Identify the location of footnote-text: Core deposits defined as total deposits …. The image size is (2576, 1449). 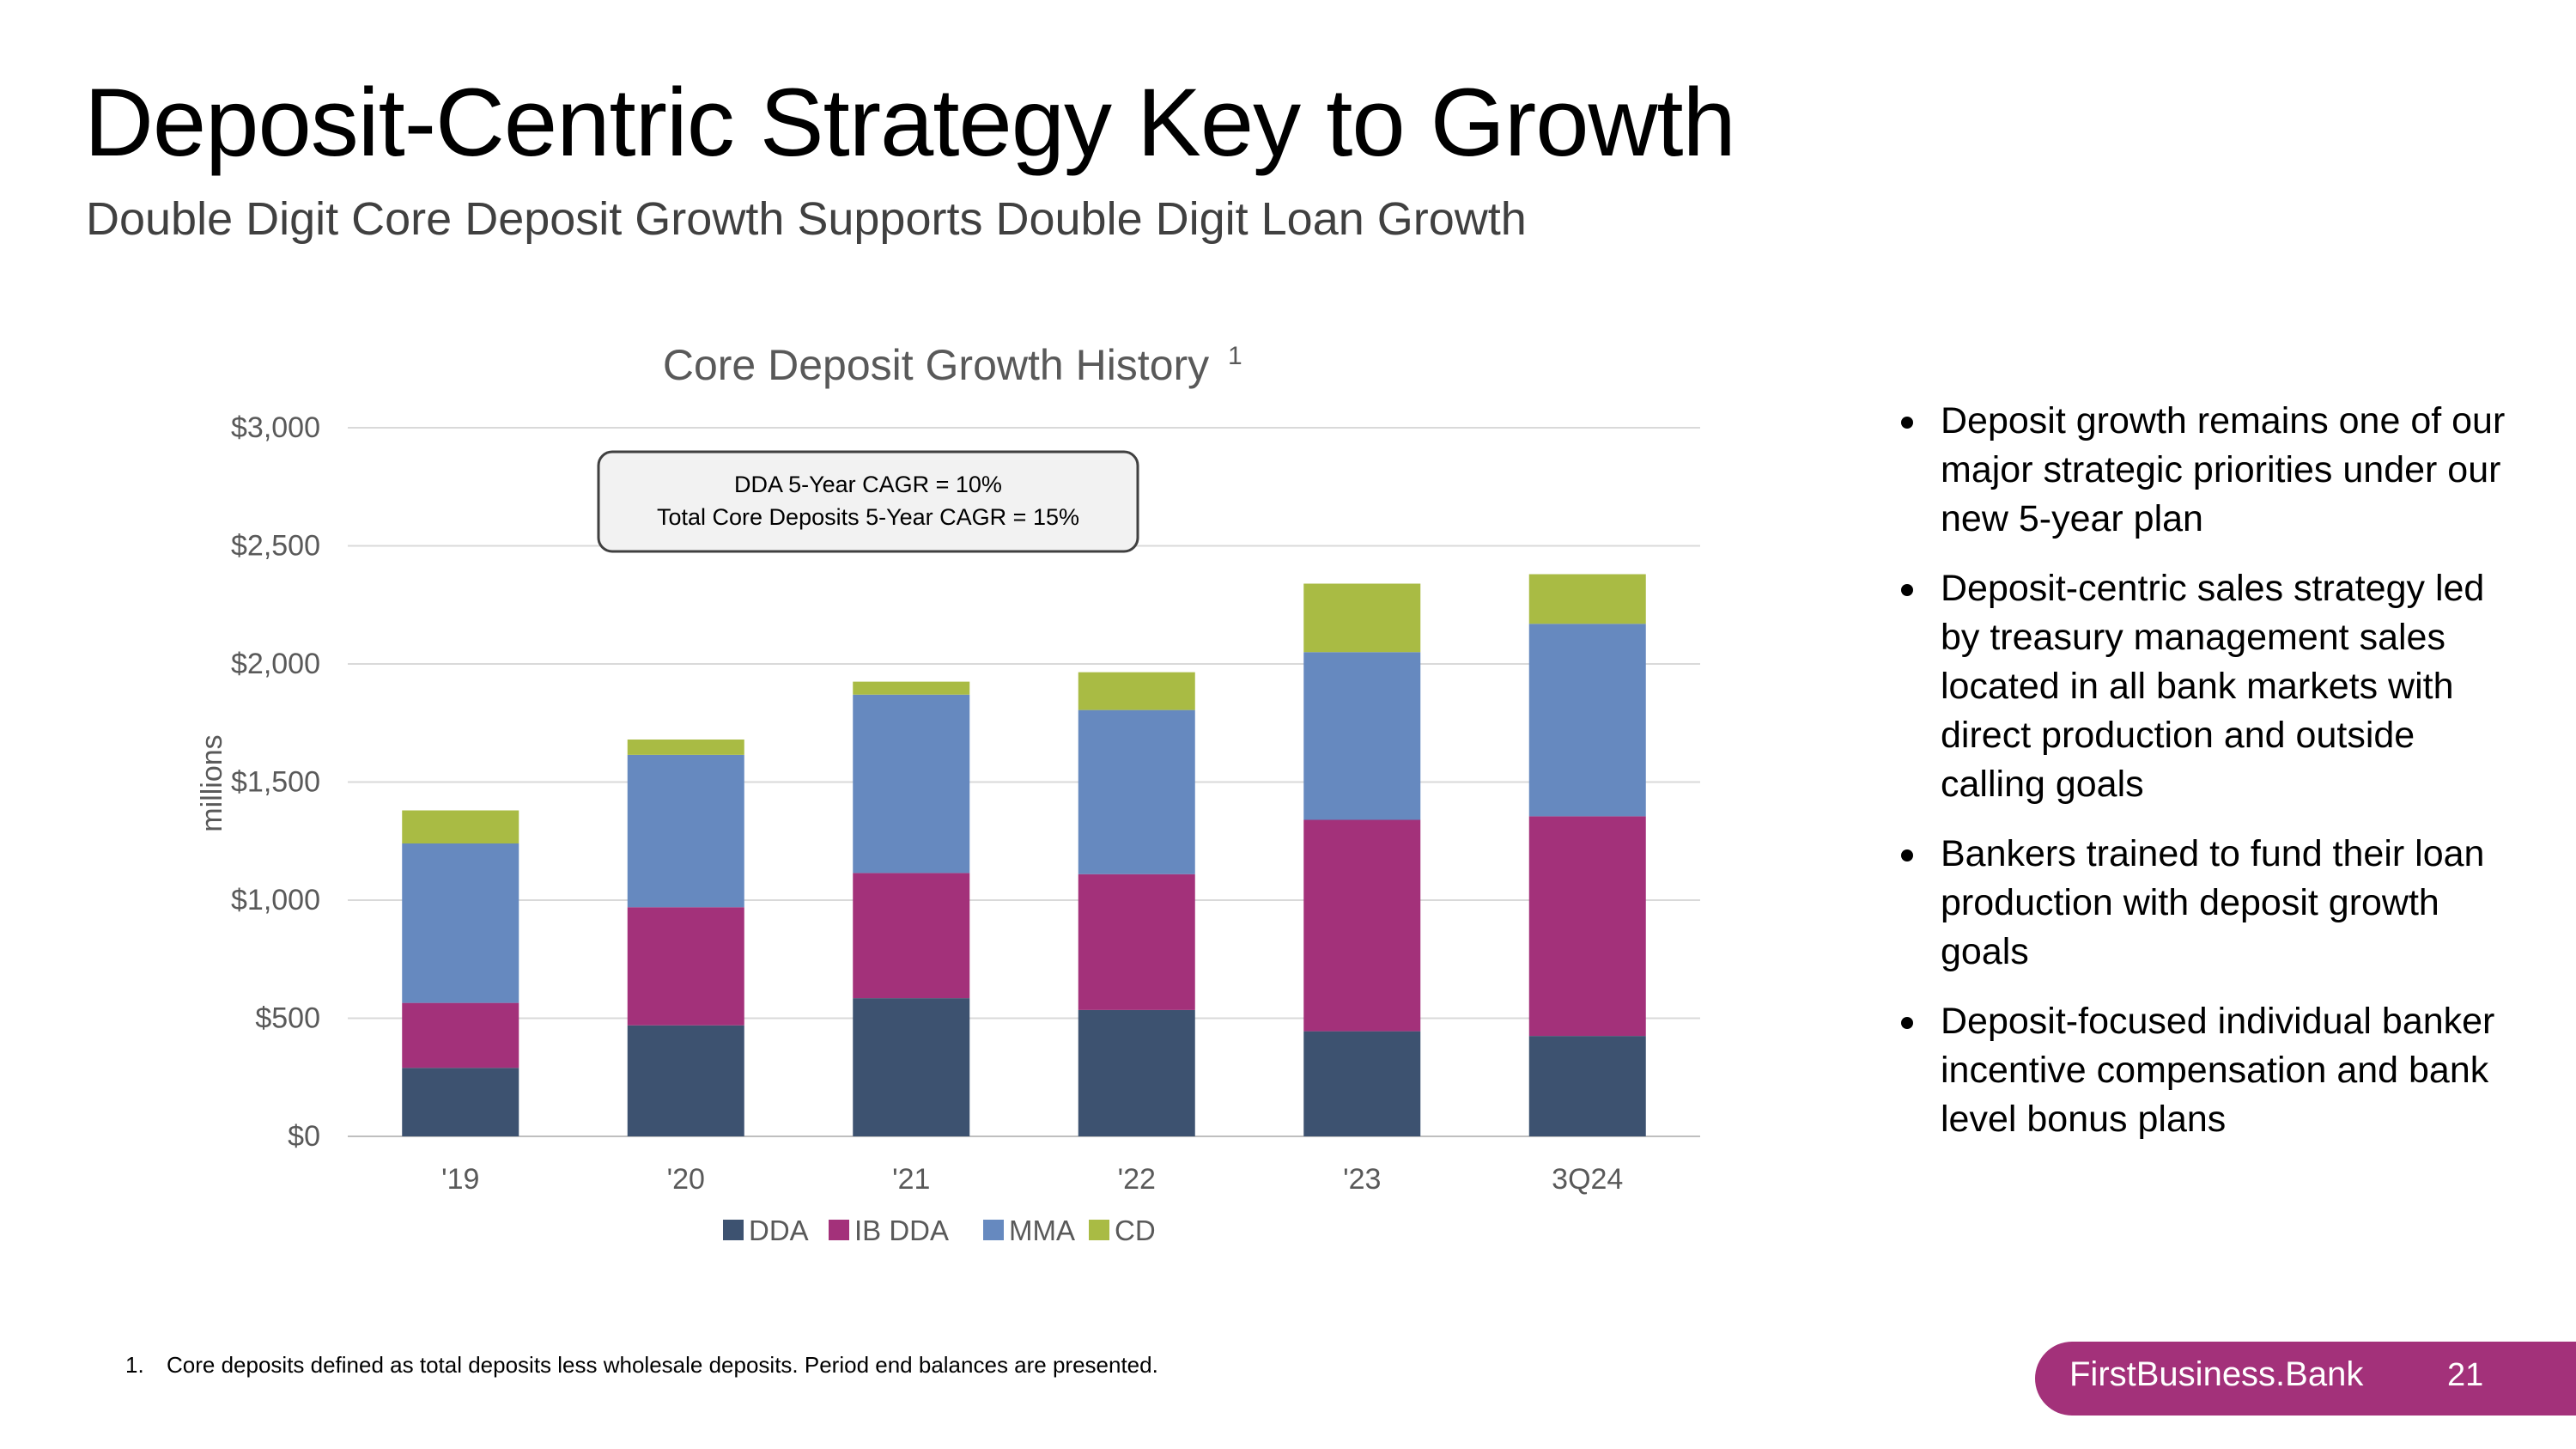
(662, 1365).